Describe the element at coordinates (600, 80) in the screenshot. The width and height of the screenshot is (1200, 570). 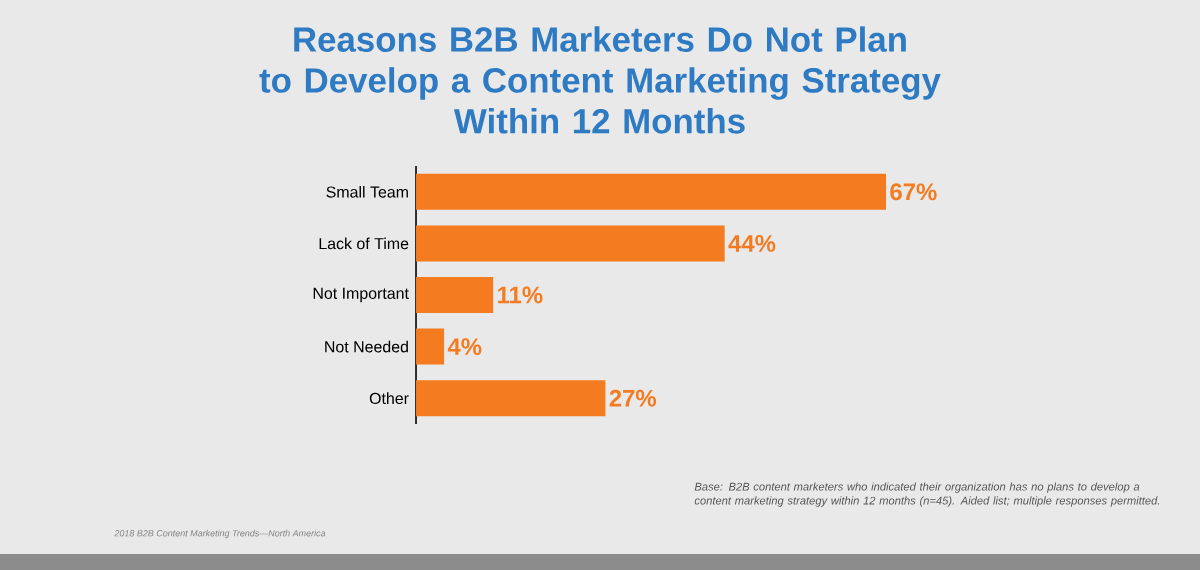
I see `chart-title: Reasons B2B Marketers Do Not Plan to Develop a Content Marketing Strategy Within 12 Months` at that location.